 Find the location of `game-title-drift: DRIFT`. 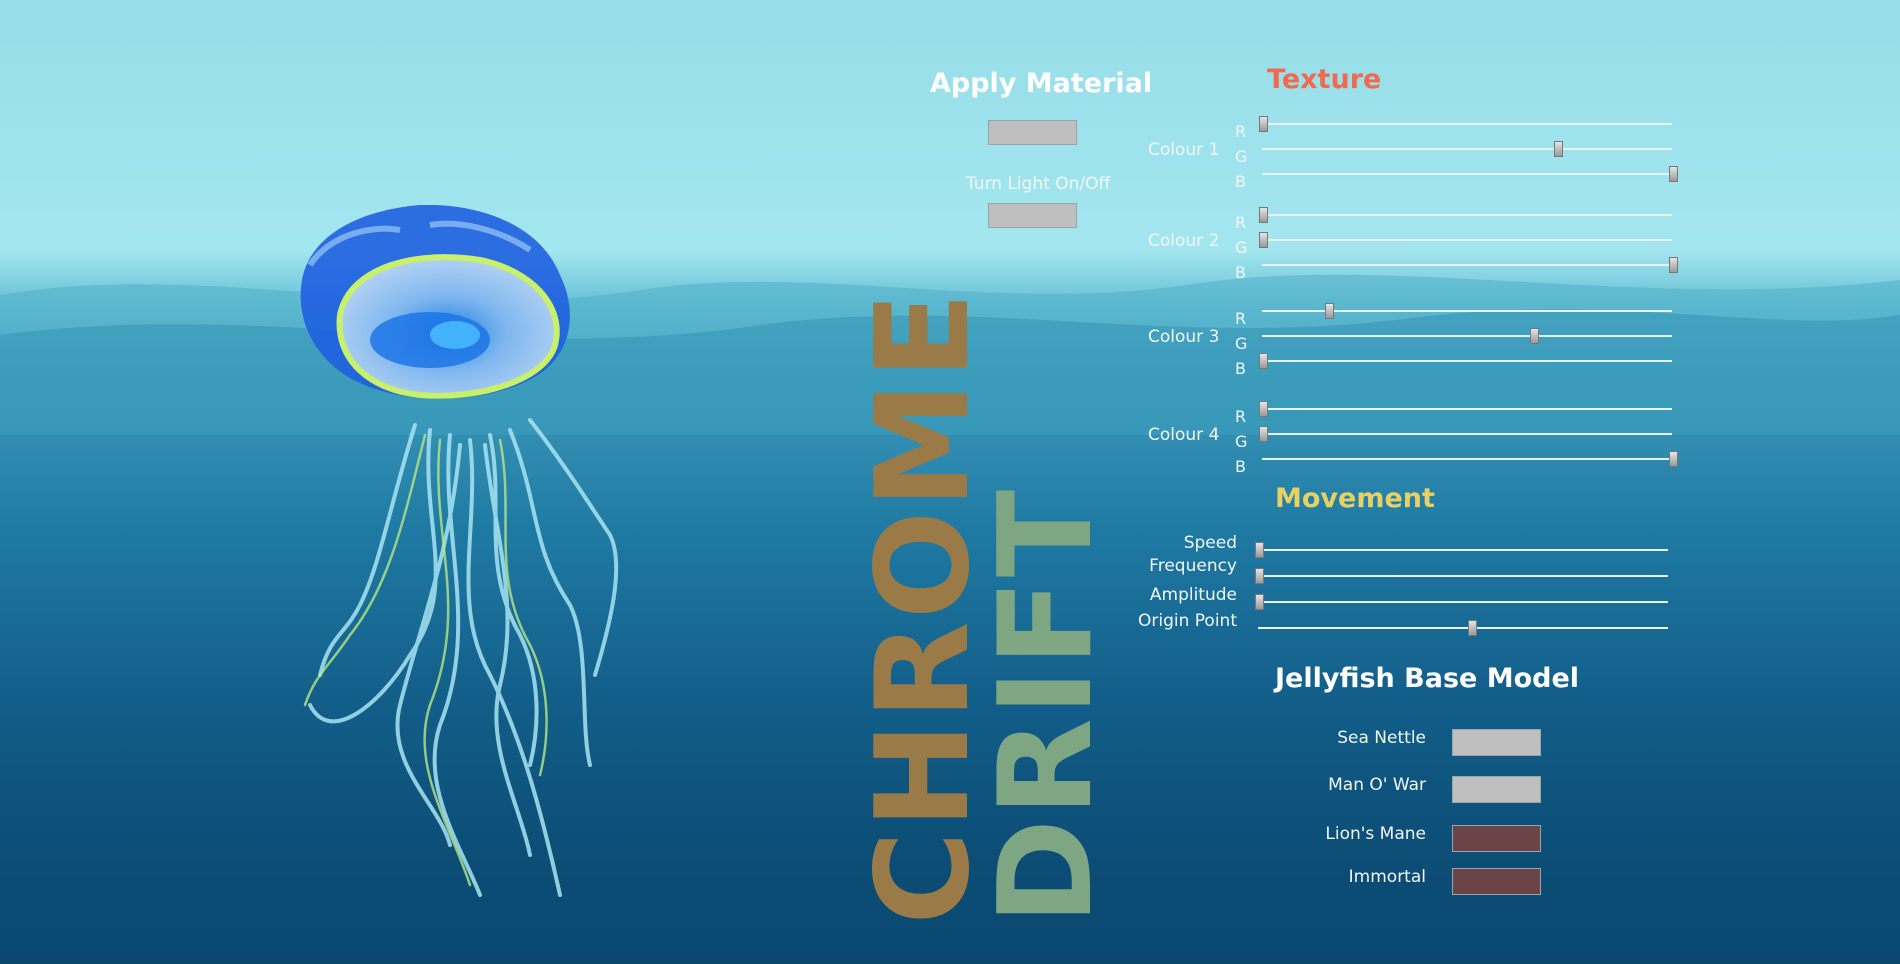

game-title-drift: DRIFT is located at coordinates (1046, 706).